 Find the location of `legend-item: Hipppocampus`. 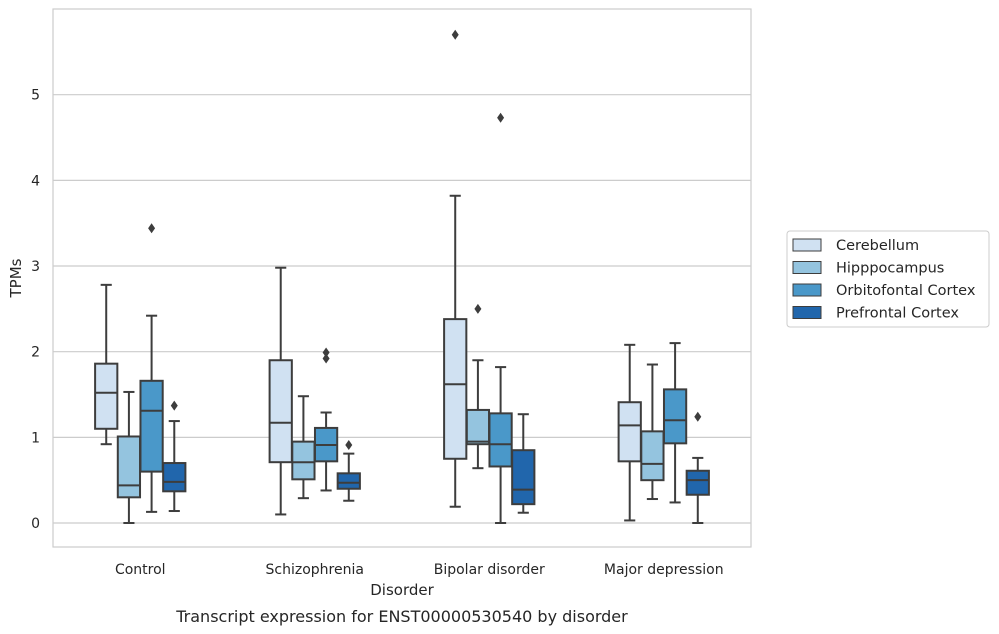

legend-item: Hipppocampus is located at coordinates (868, 269).